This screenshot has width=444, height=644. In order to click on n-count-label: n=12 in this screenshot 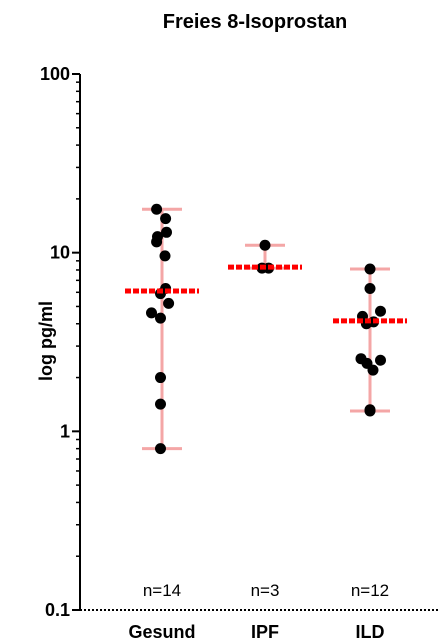, I will do `click(370, 590)`.